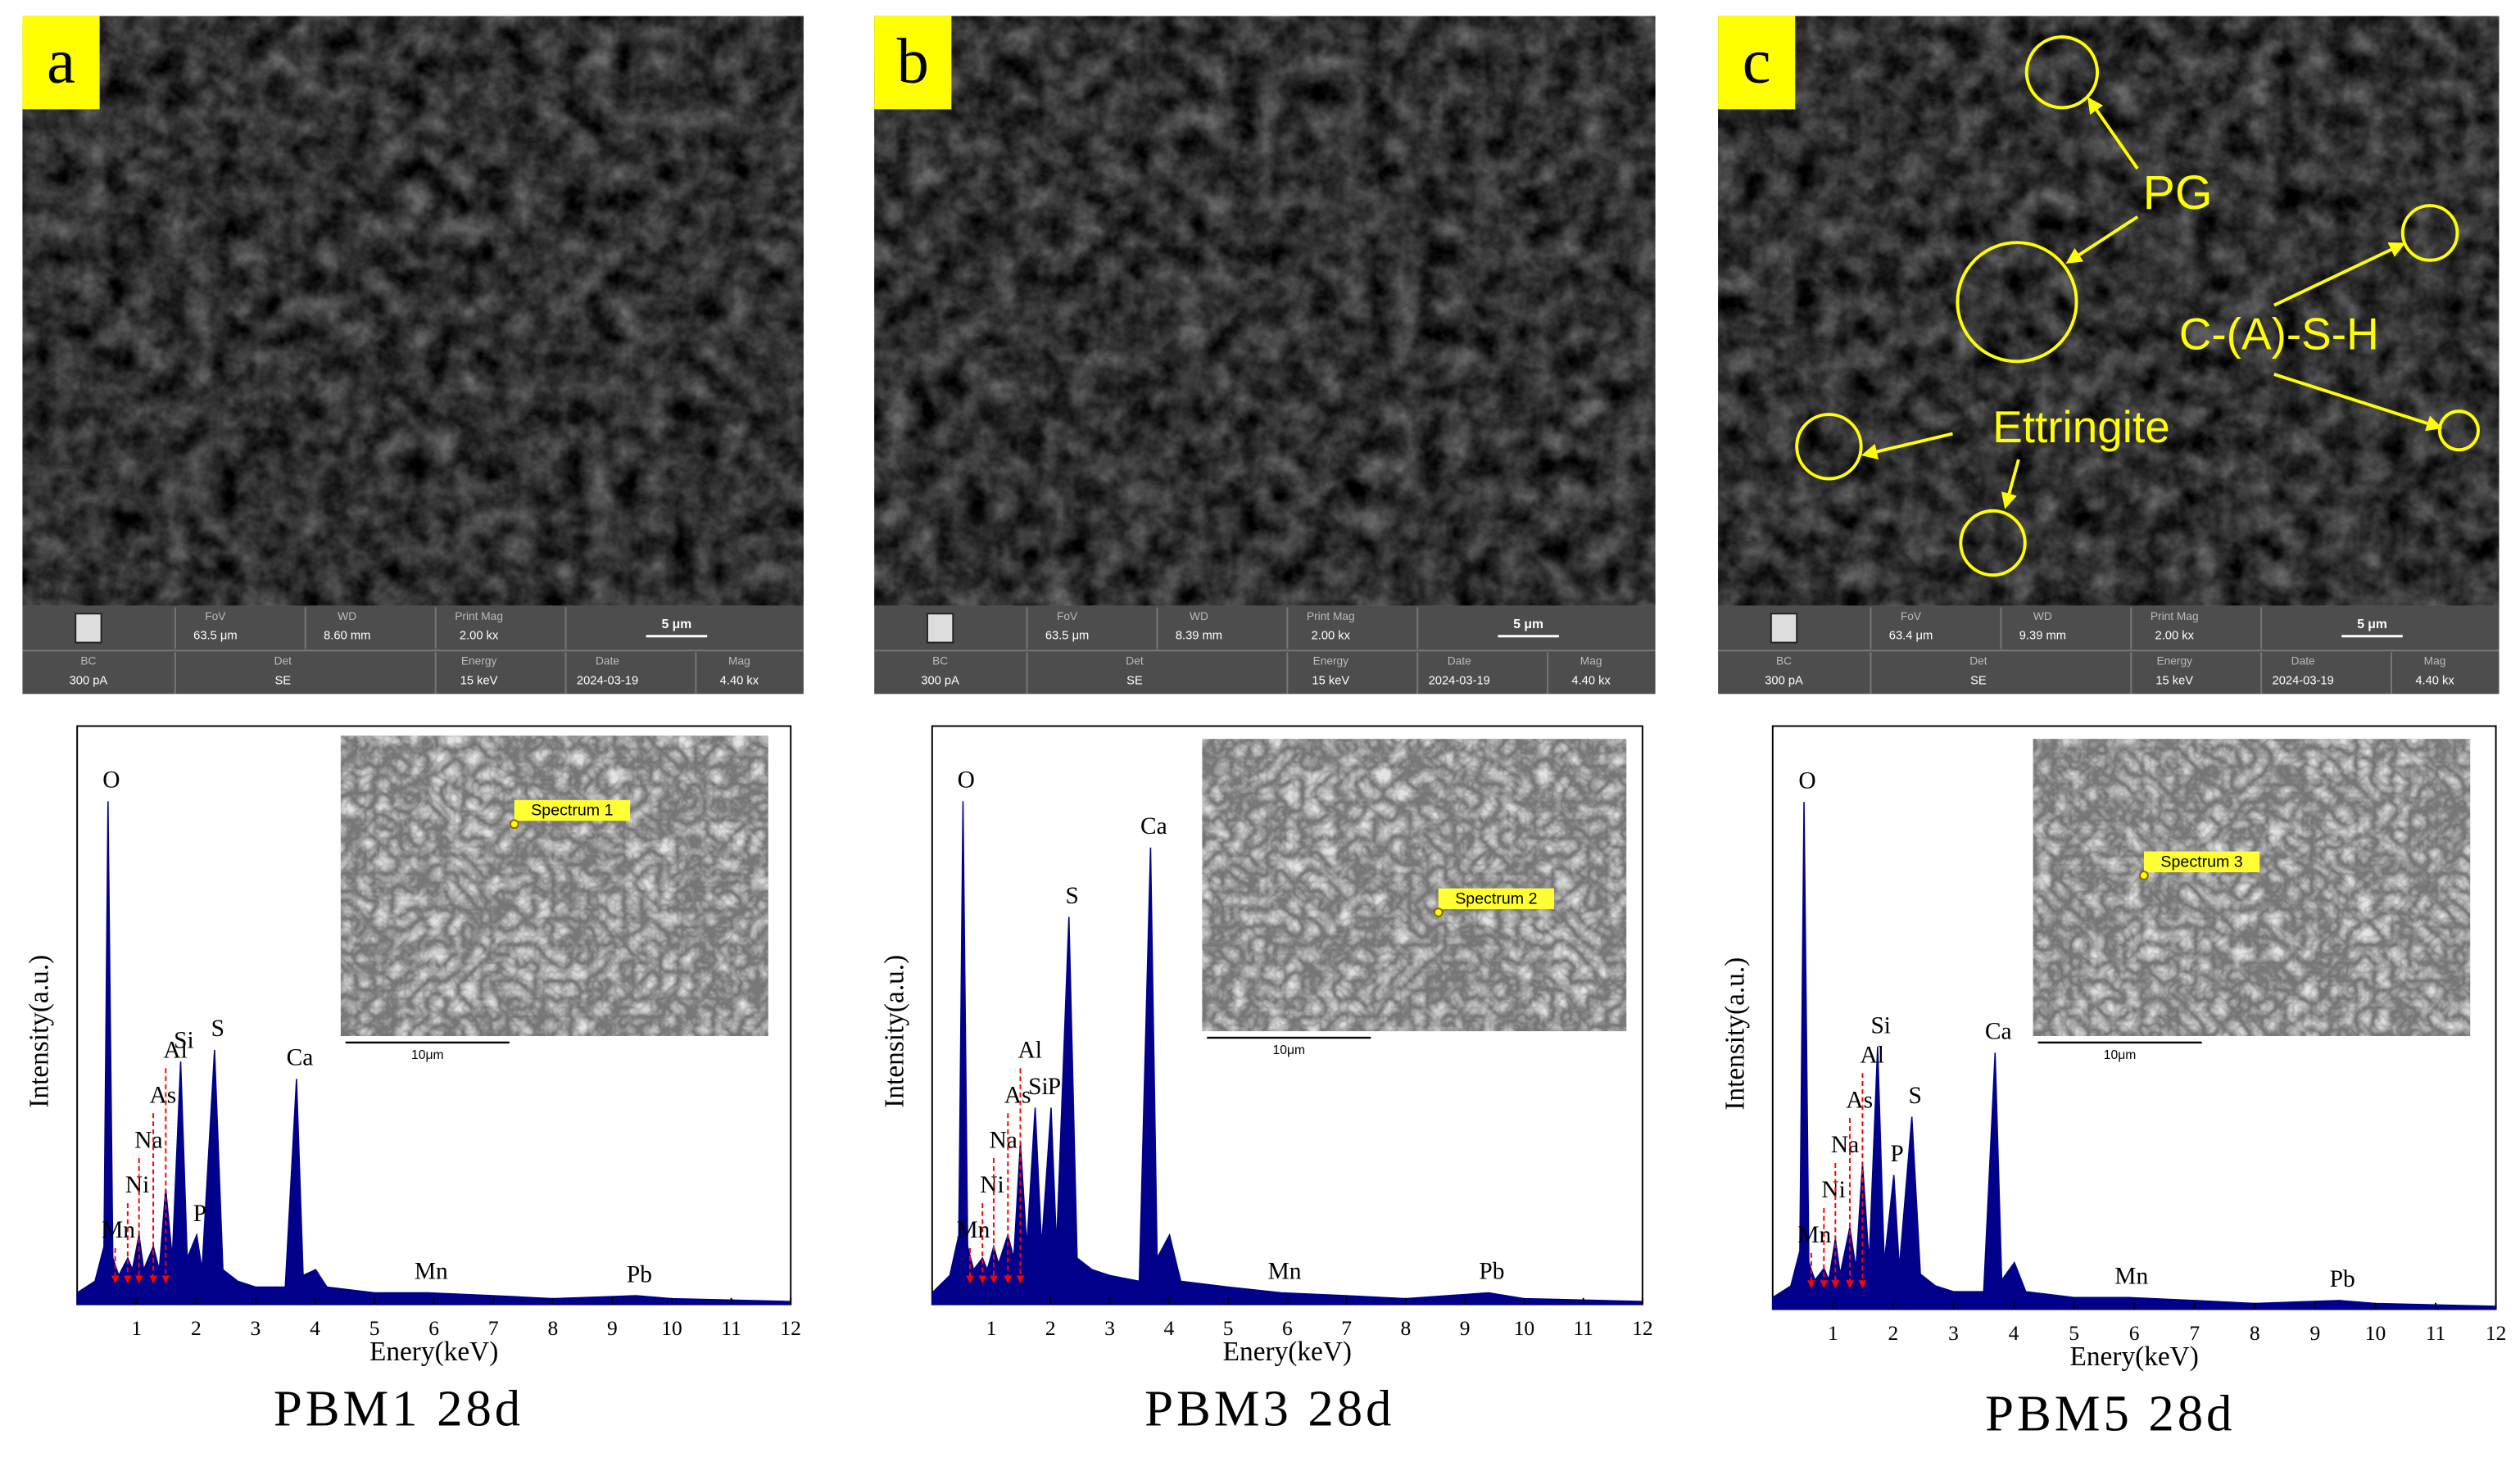  I want to click on info-value: 15 keV, so click(1330, 681).